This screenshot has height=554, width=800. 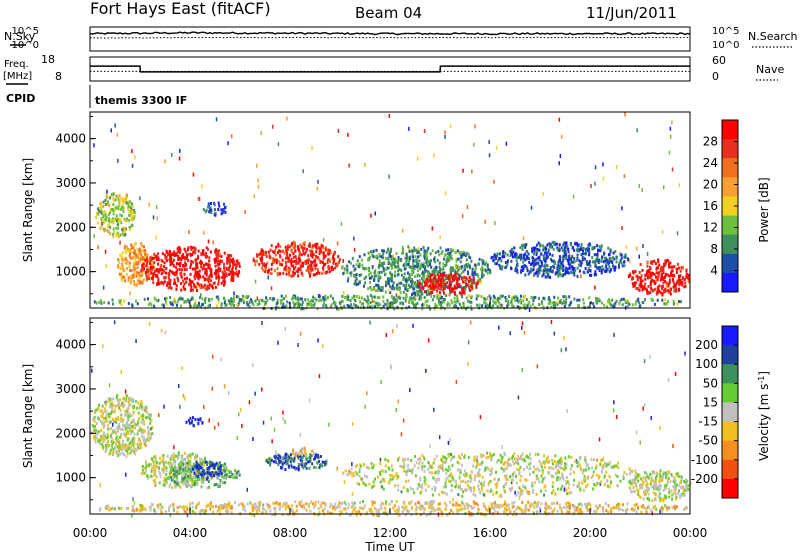 I want to click on nave-axis-bottom: 0, so click(x=715, y=76).